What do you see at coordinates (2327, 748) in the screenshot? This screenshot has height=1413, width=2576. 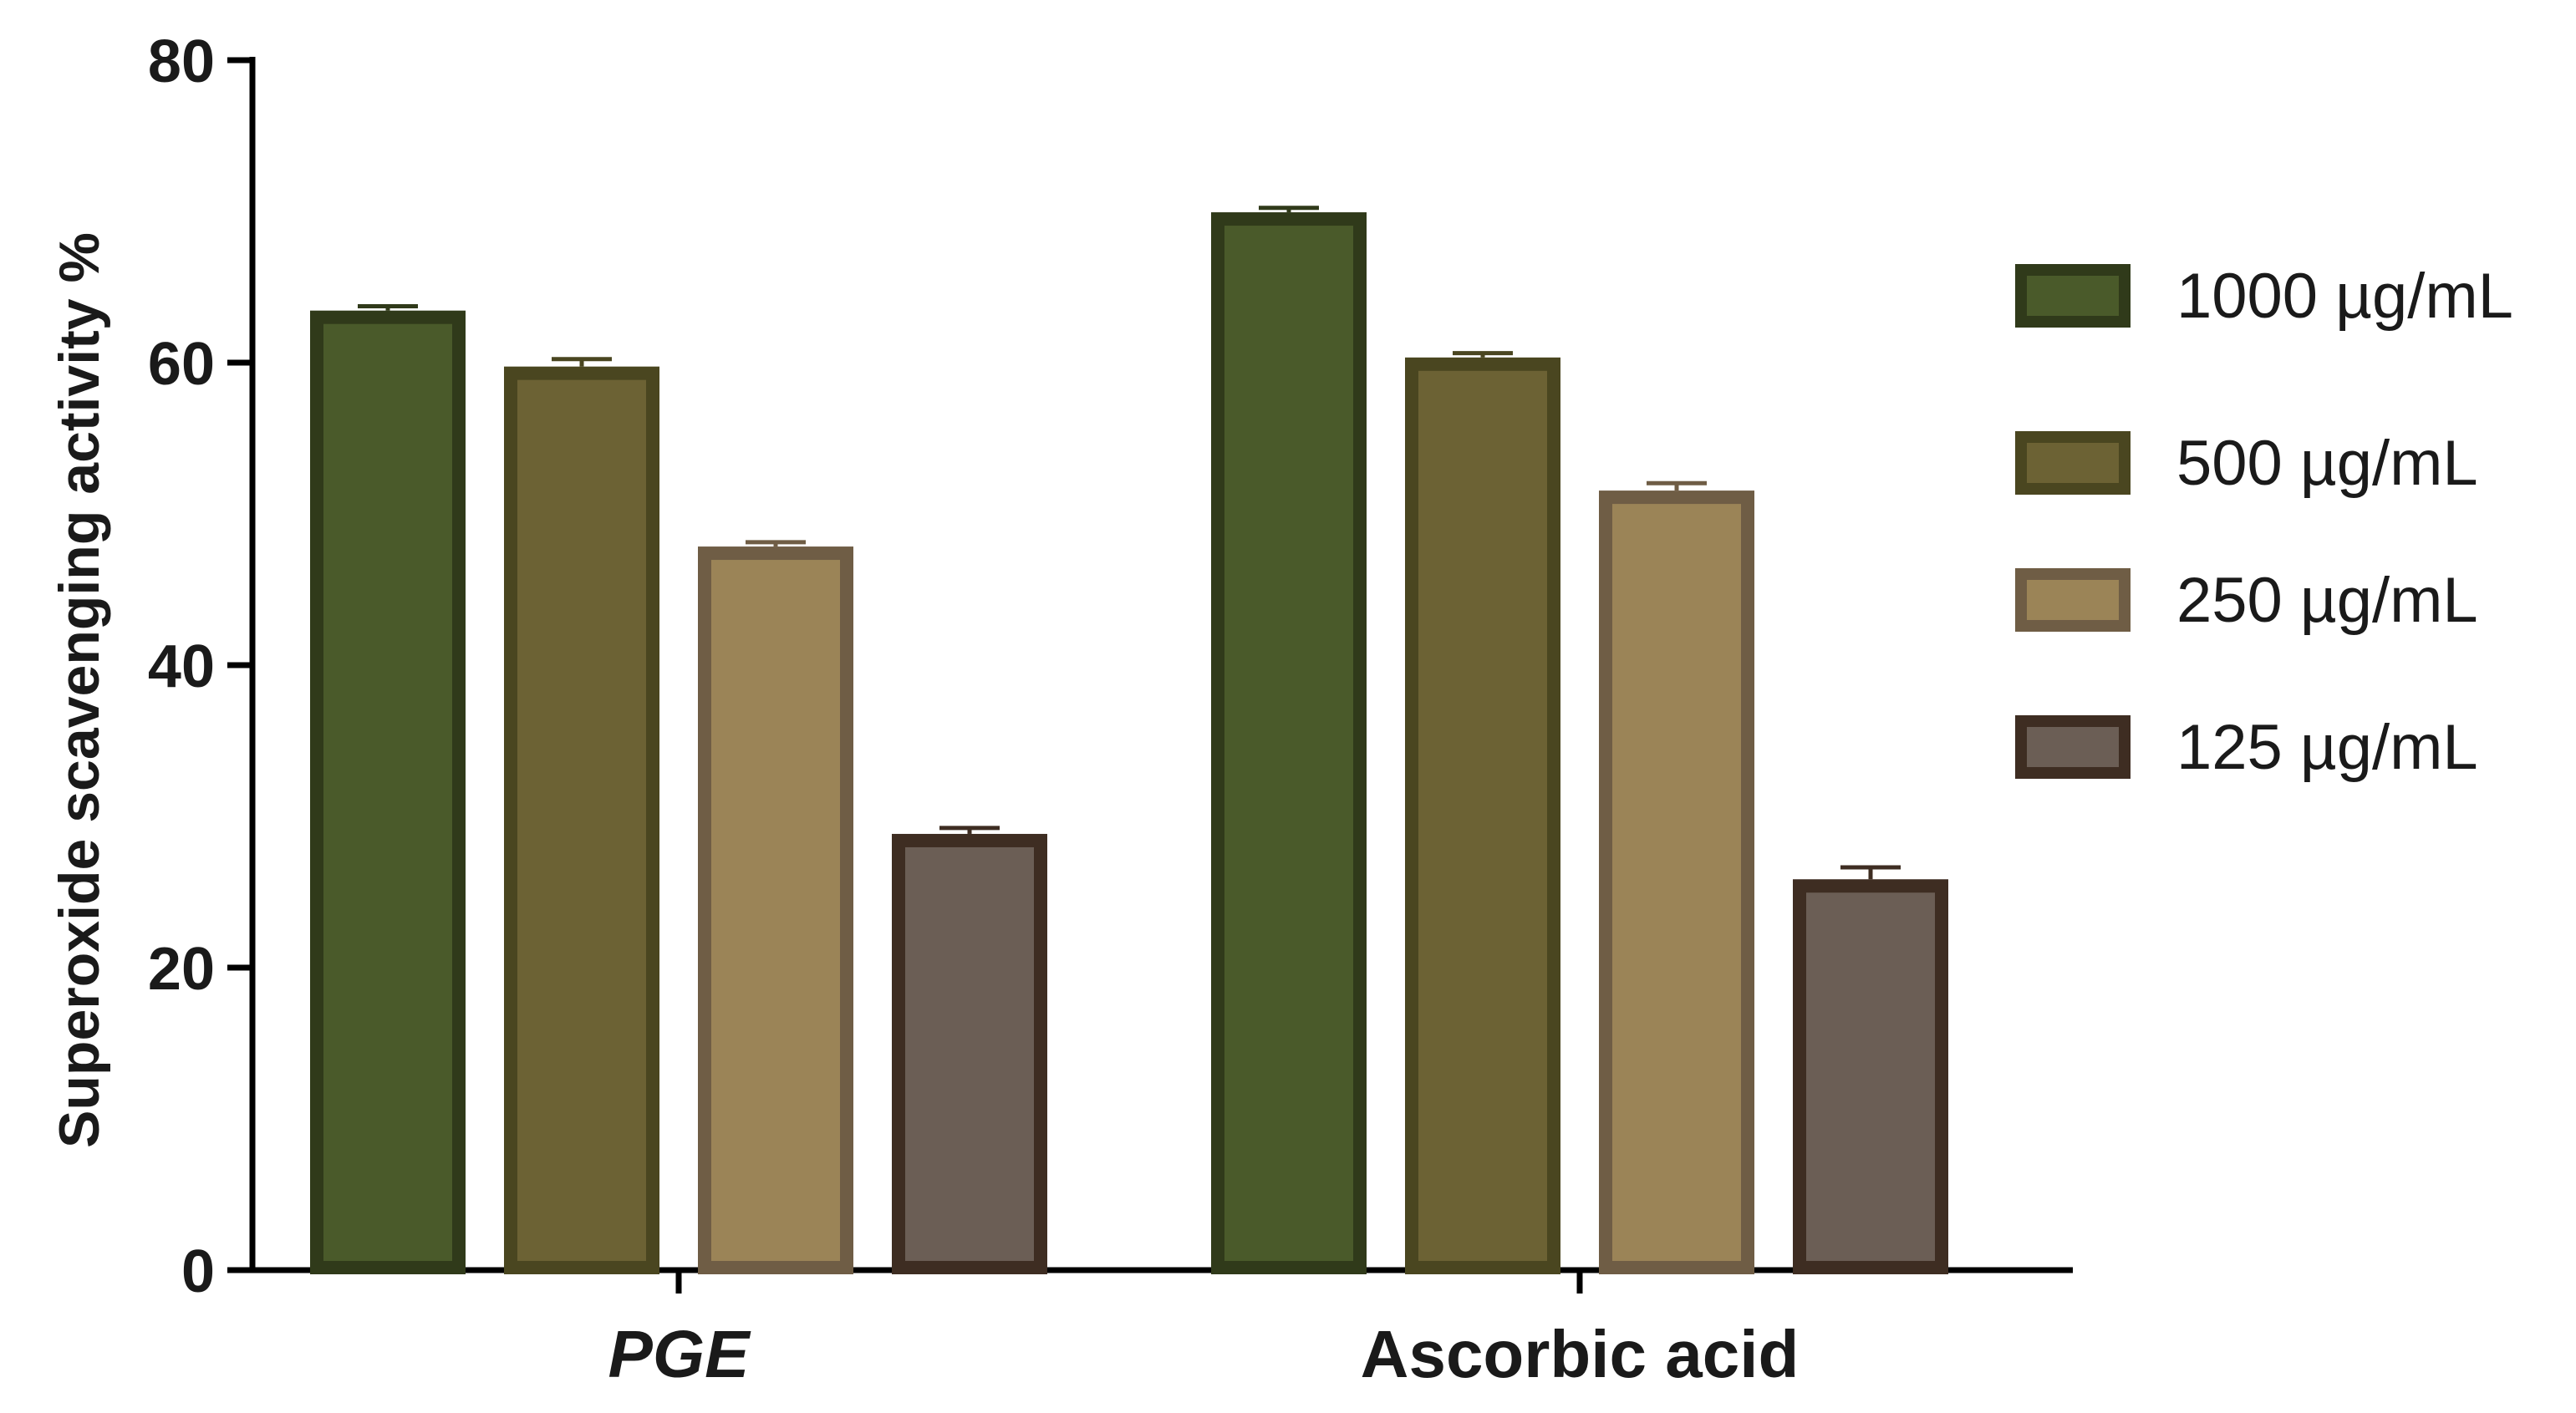 I see `legend-label-3: 125 µg/mL` at bounding box center [2327, 748].